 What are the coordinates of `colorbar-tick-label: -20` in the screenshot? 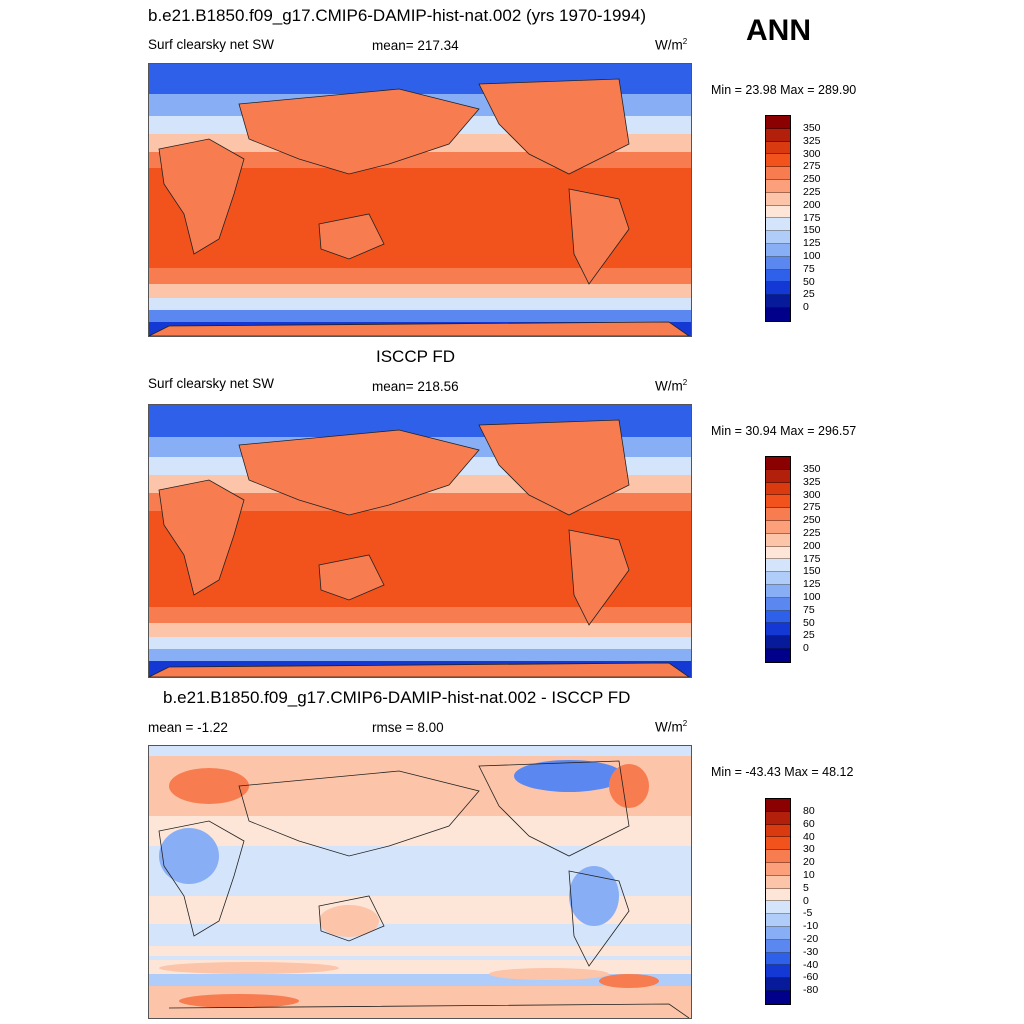 It's located at (811, 939).